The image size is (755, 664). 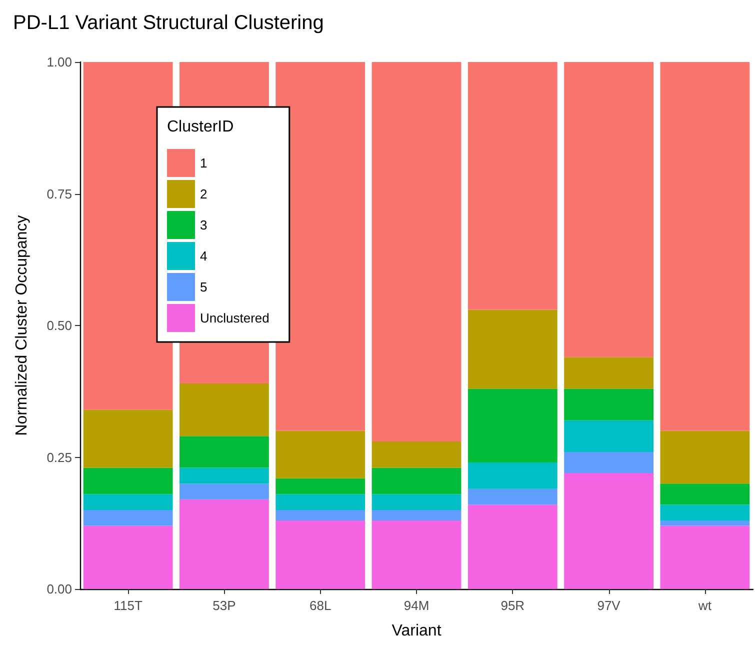 What do you see at coordinates (321, 605) in the screenshot?
I see `x-tick-label: 68L` at bounding box center [321, 605].